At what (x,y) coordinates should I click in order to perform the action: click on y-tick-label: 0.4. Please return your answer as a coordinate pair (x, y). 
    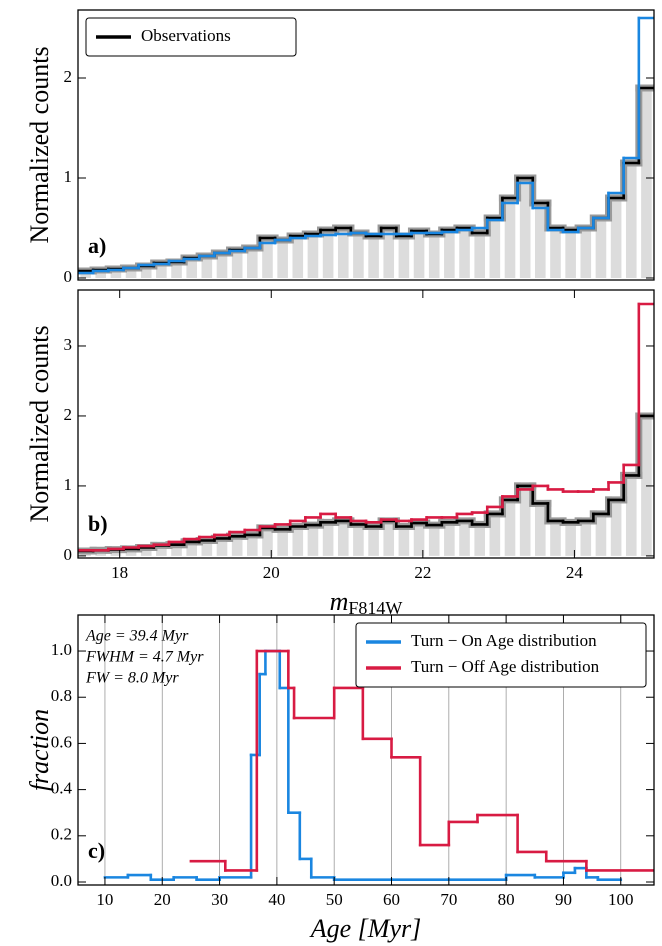
    Looking at the image, I should click on (62, 788).